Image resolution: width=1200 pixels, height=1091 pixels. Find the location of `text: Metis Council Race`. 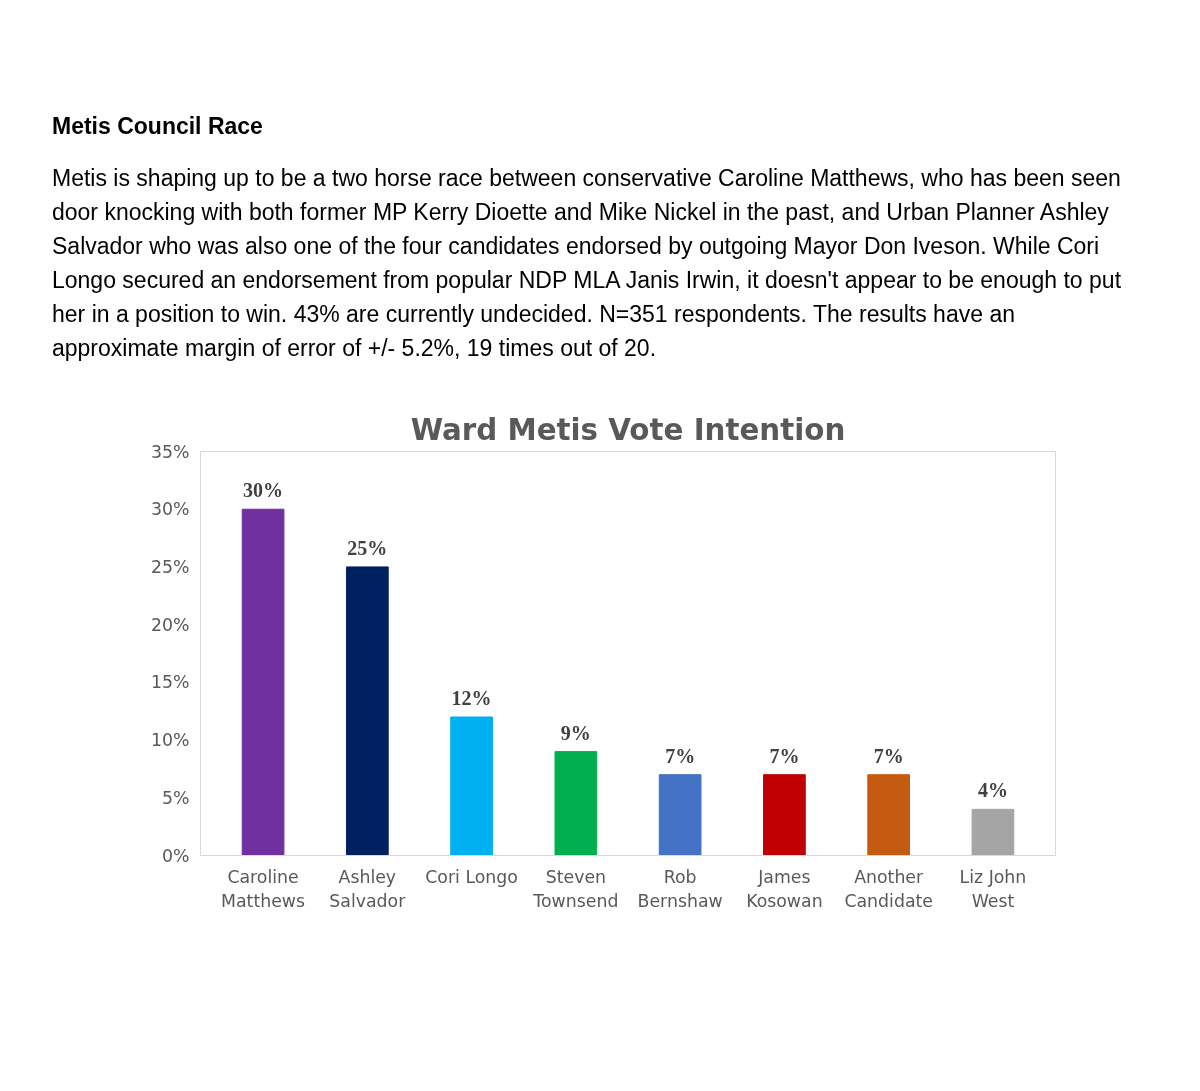

text: Metis Council Race is located at coordinates (157, 126).